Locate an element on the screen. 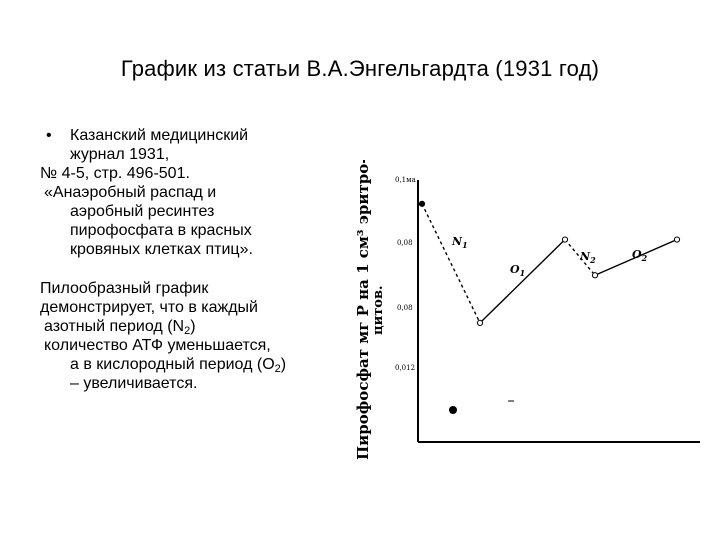 Image resolution: width=720 pixels, height=540 pixels. segment-label: N2 is located at coordinates (587, 257).